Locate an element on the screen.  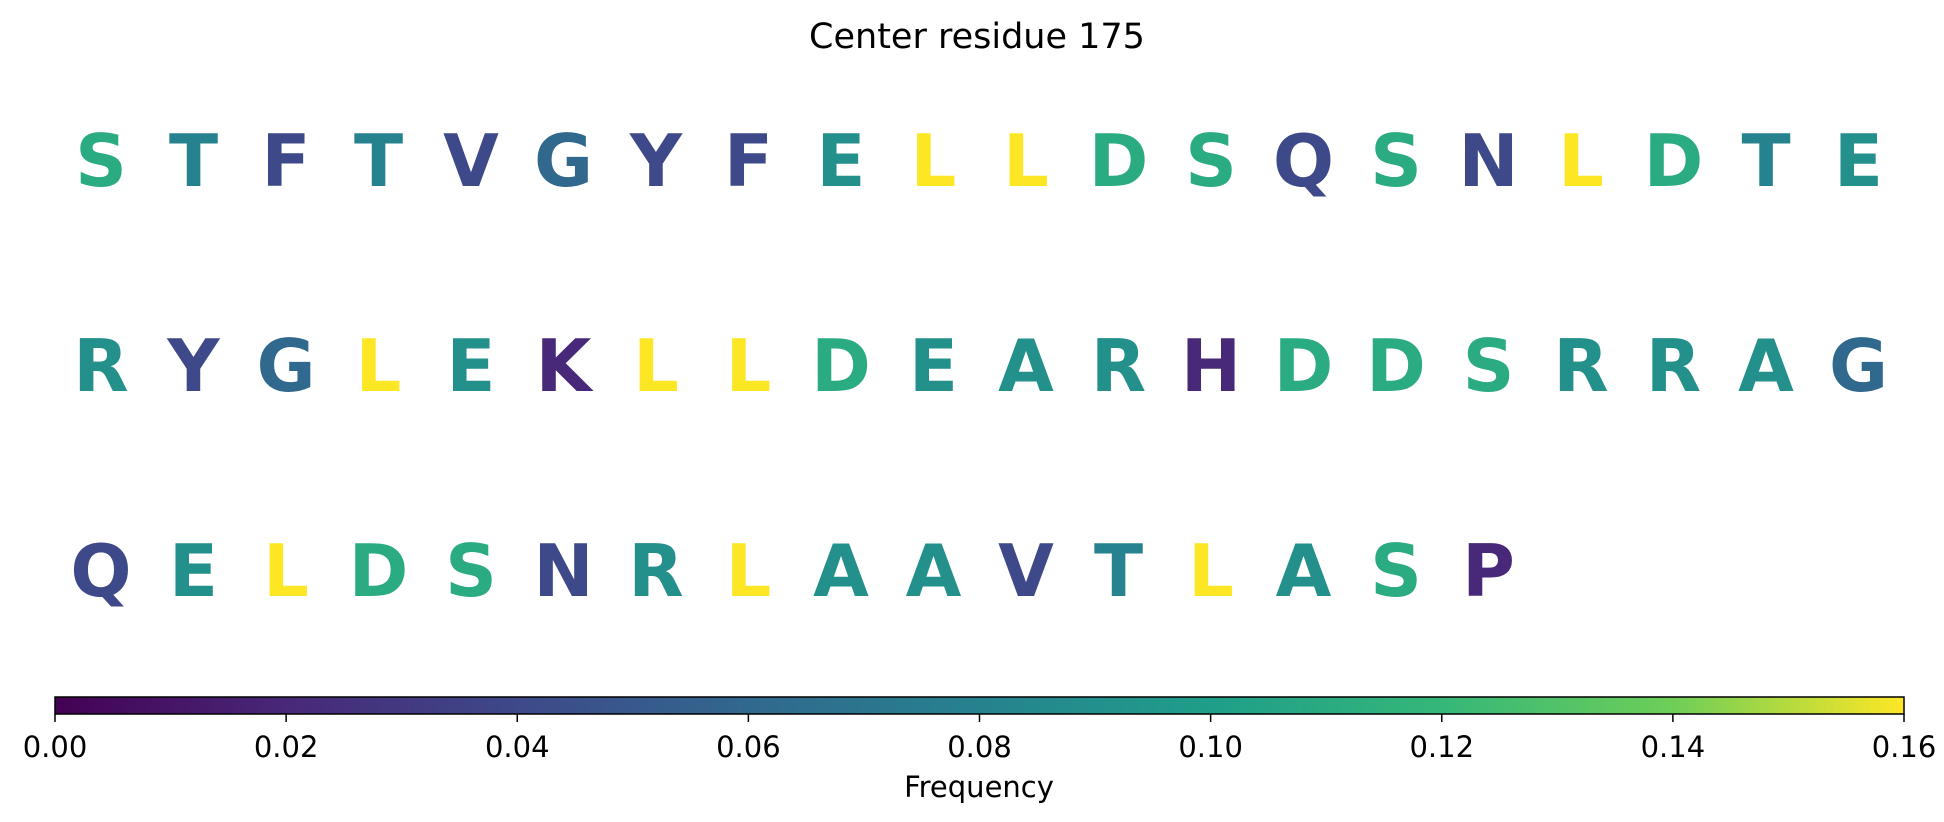
residue-letter: H is located at coordinates (1211, 366).